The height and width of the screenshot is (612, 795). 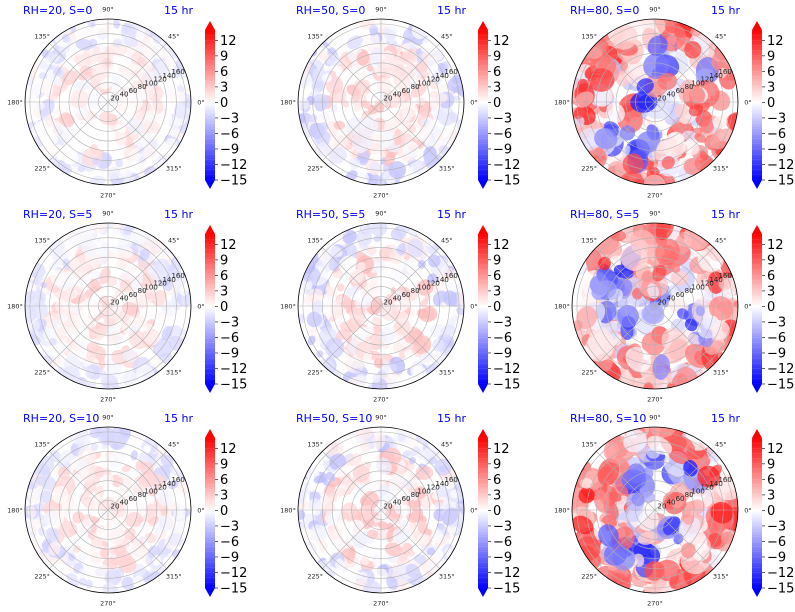 What do you see at coordinates (228, 449) in the screenshot?
I see `colorbar-tick-label: 12` at bounding box center [228, 449].